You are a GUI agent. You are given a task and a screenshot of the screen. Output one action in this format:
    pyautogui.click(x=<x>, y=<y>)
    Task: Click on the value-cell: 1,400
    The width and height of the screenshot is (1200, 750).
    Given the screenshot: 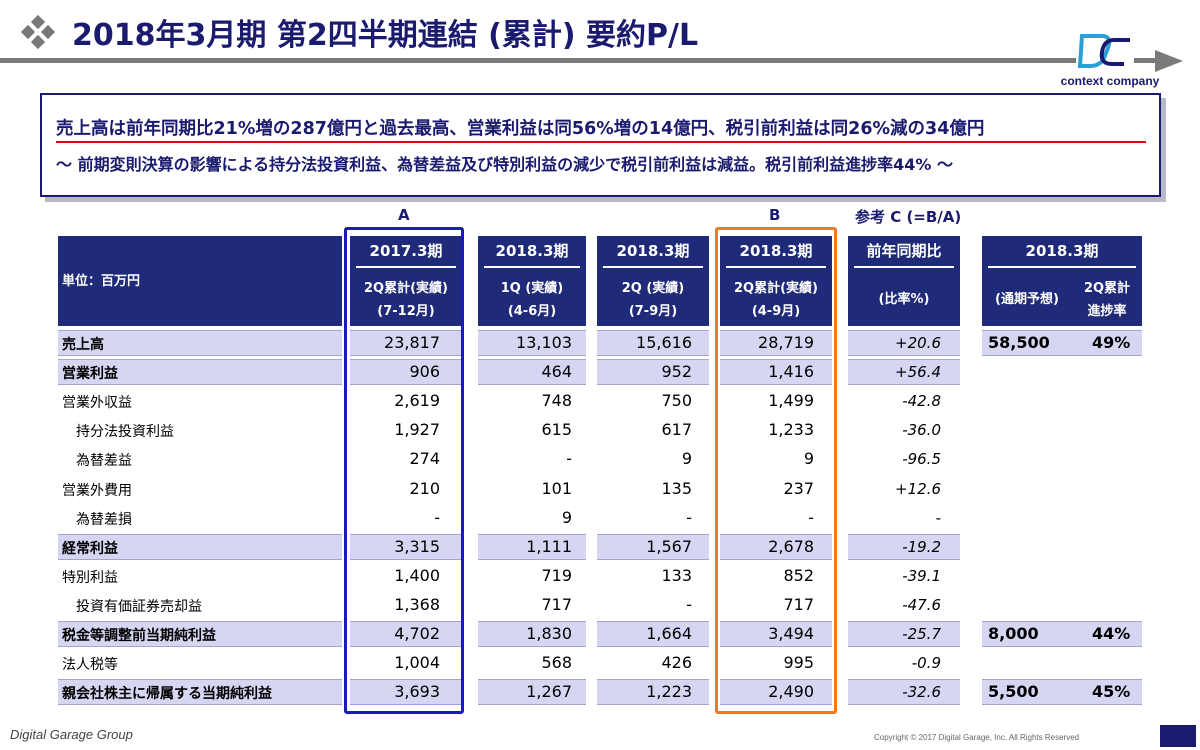 What is the action you would take?
    pyautogui.click(x=417, y=575)
    